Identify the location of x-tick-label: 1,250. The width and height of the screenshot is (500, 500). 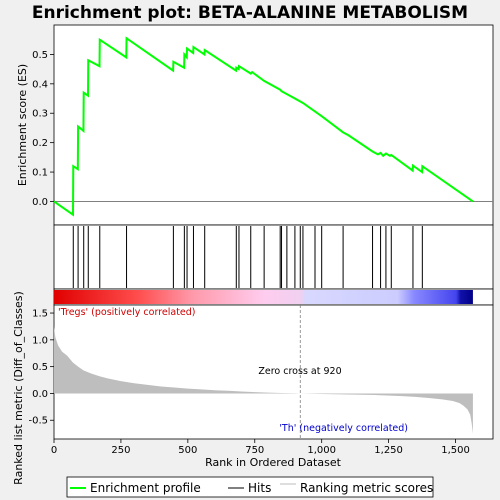
(388, 450).